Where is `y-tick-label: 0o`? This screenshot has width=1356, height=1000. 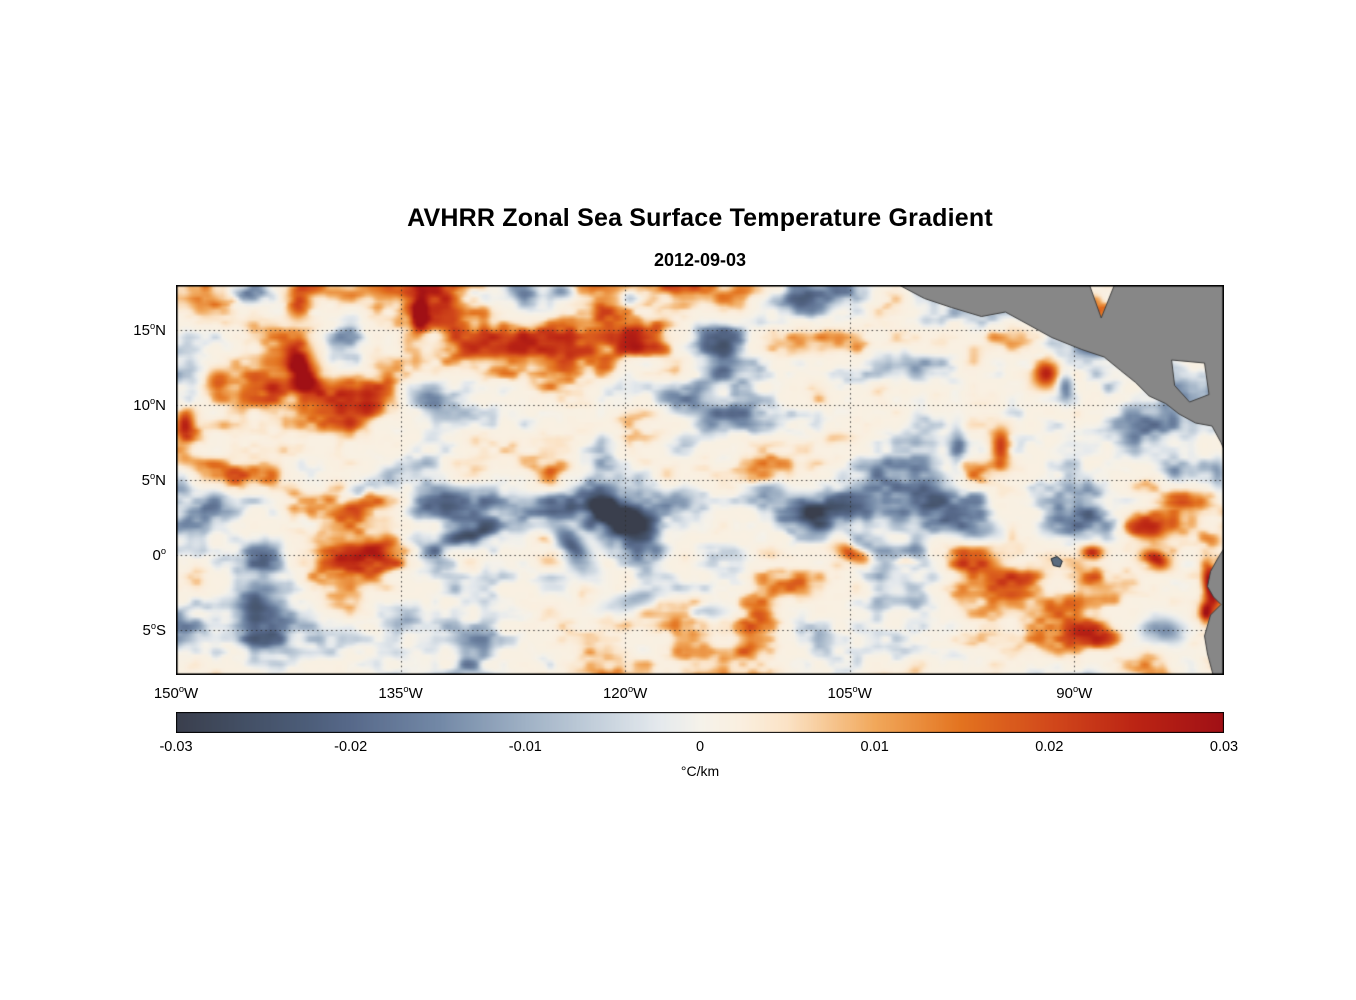 y-tick-label: 0o is located at coordinates (159, 555).